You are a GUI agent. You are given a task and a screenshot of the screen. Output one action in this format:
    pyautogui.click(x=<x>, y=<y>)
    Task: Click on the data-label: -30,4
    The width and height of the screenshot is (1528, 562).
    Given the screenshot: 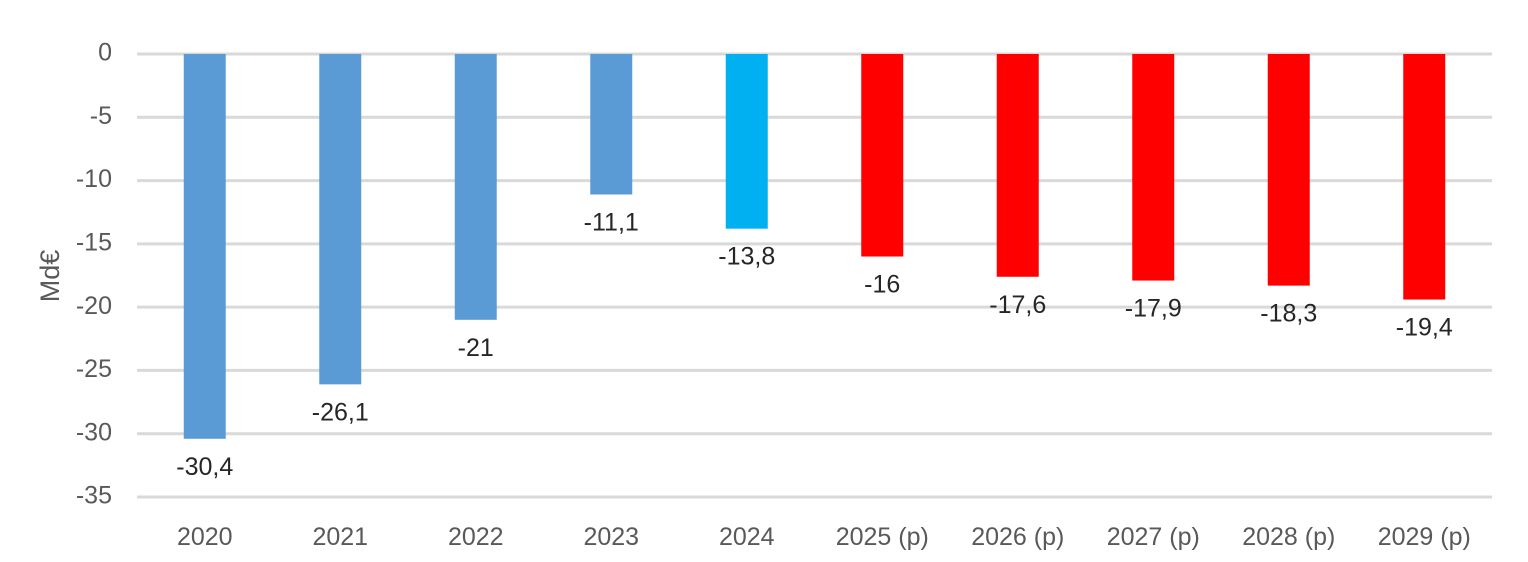 What is the action you would take?
    pyautogui.click(x=204, y=467)
    